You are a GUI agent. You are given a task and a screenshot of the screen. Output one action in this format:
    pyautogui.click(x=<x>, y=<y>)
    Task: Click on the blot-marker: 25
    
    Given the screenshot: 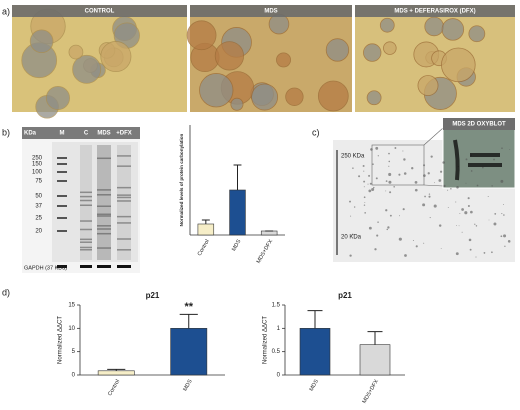 What is the action you would take?
    pyautogui.click(x=38, y=219)
    